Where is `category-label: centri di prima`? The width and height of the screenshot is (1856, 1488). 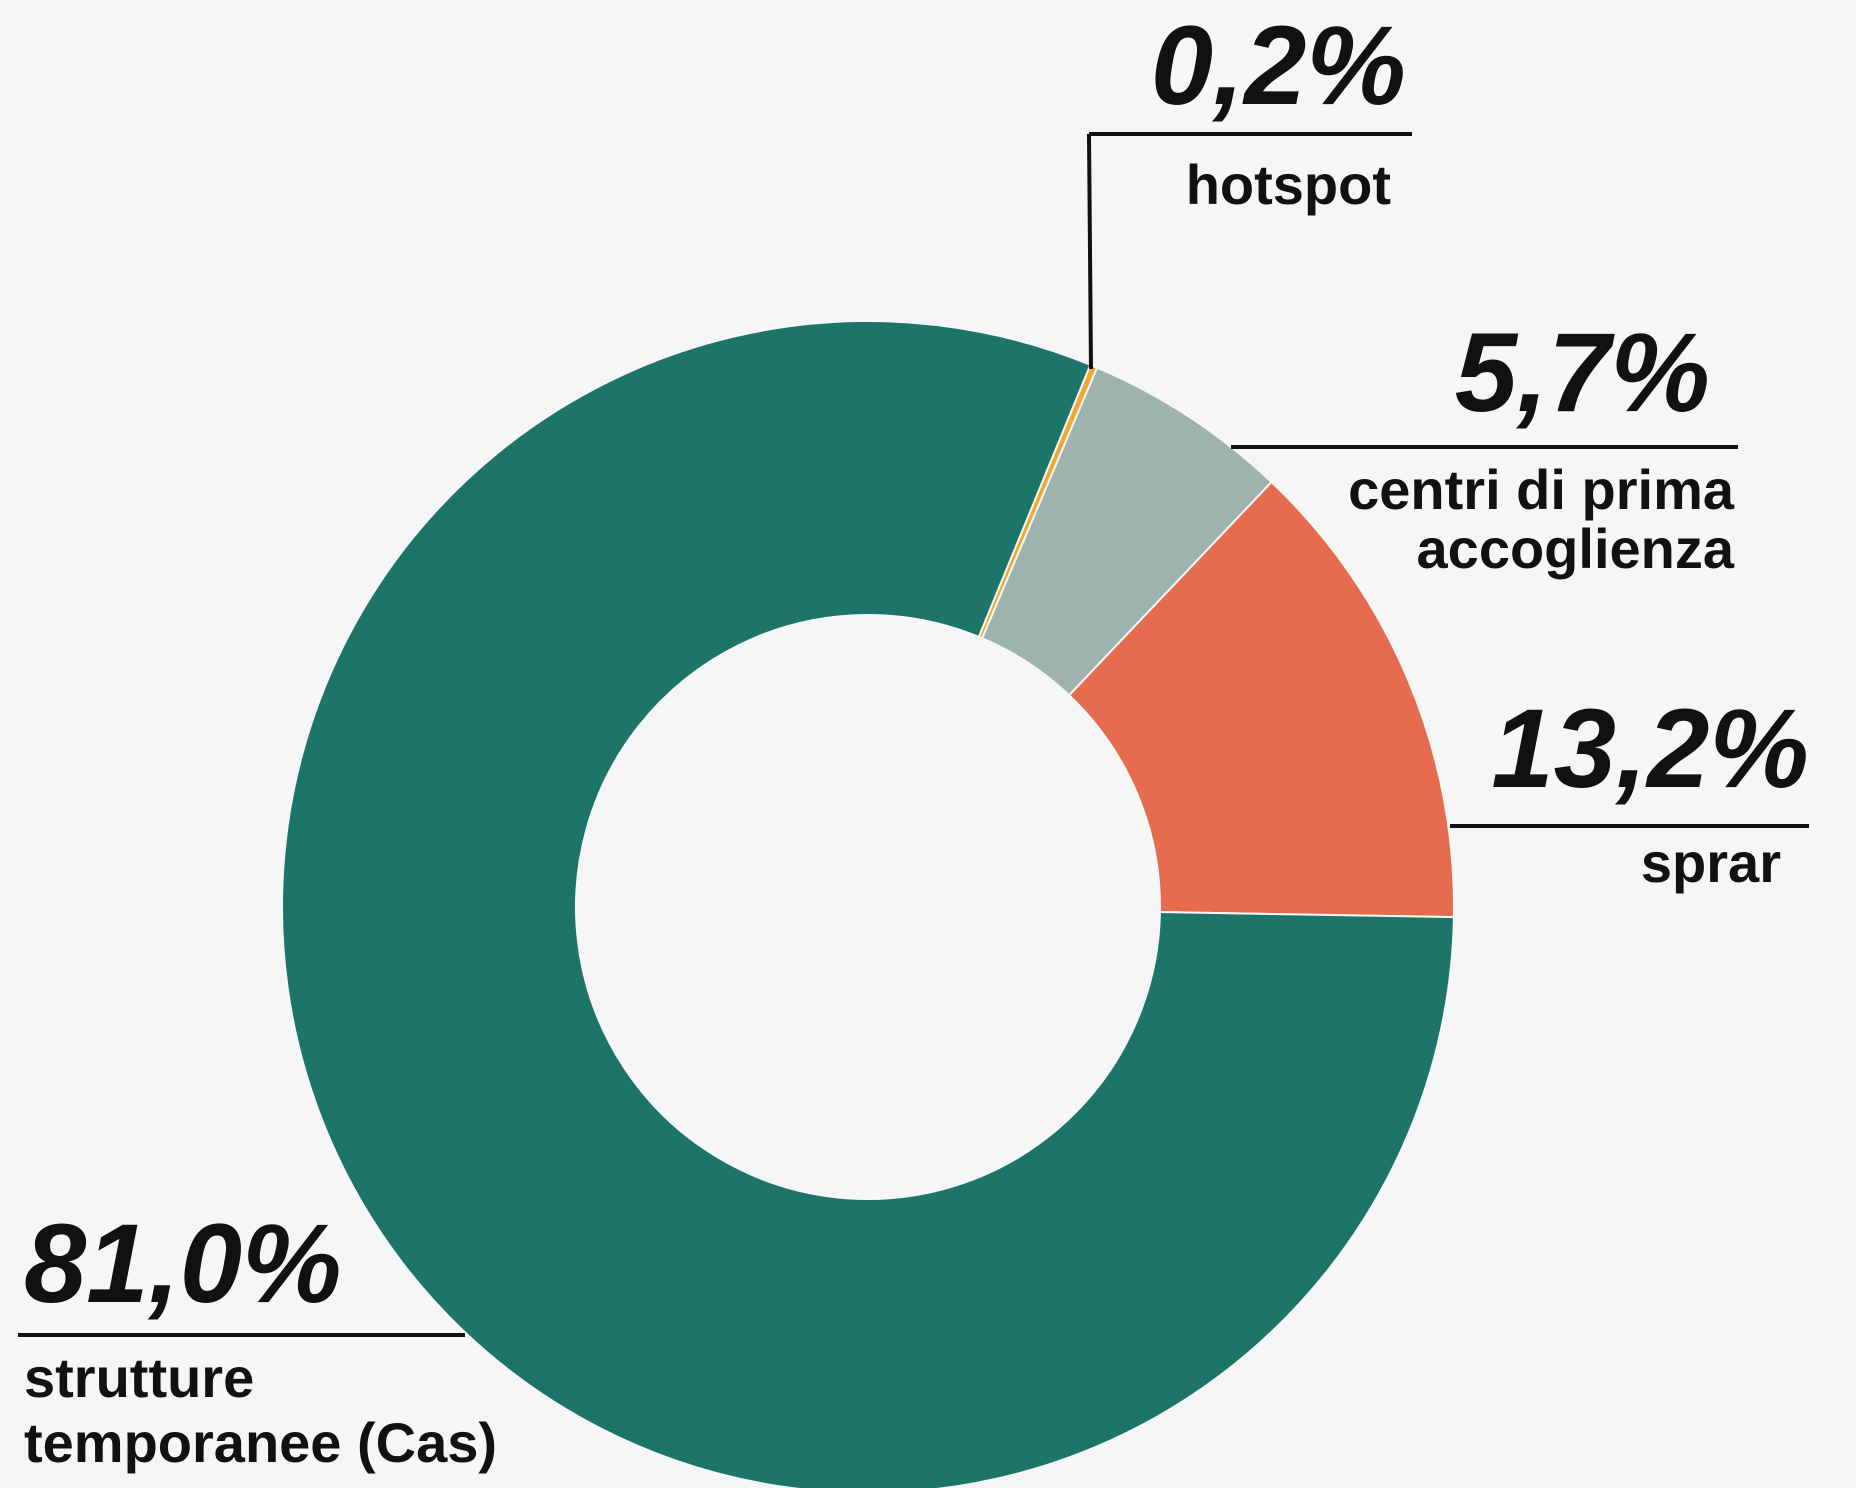
category-label: centri di prima is located at coordinates (1541, 489).